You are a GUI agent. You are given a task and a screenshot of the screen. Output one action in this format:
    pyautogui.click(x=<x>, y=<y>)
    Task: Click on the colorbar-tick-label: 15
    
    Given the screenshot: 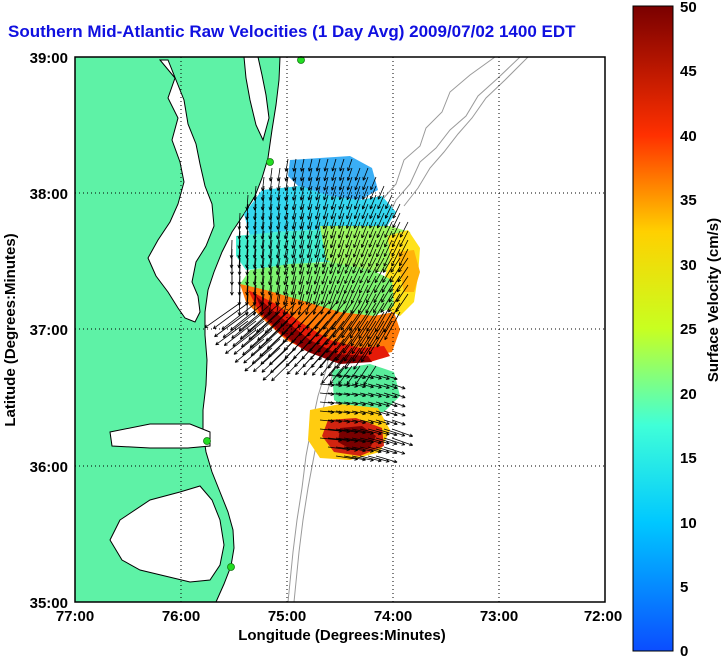 What is the action you would take?
    pyautogui.click(x=688, y=458)
    